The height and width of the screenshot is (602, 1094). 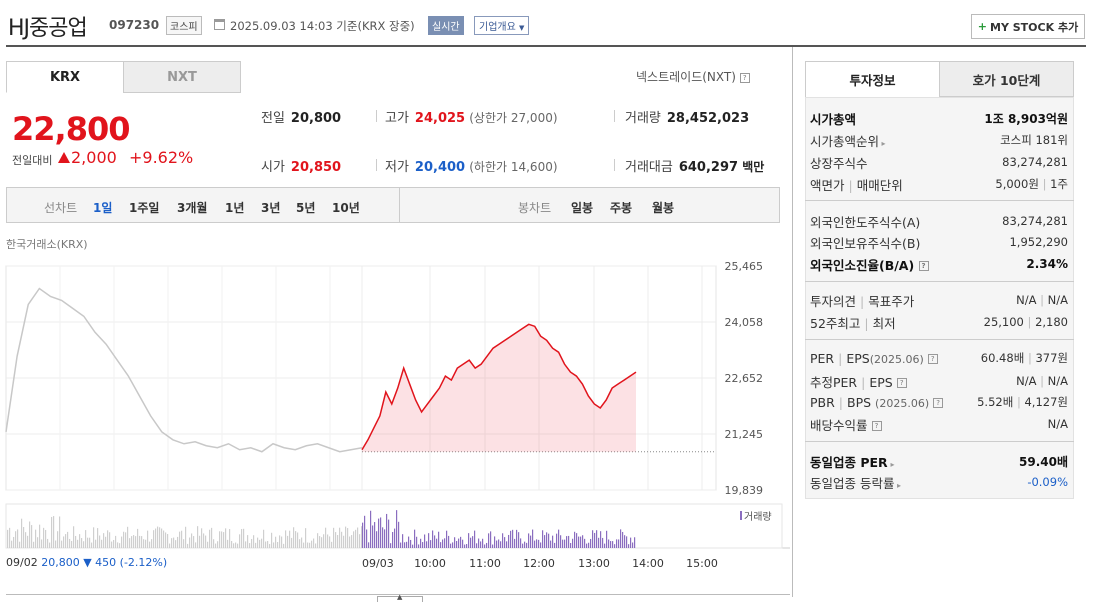 What do you see at coordinates (621, 208) in the screenshot?
I see `candle-weekly: 주봉` at bounding box center [621, 208].